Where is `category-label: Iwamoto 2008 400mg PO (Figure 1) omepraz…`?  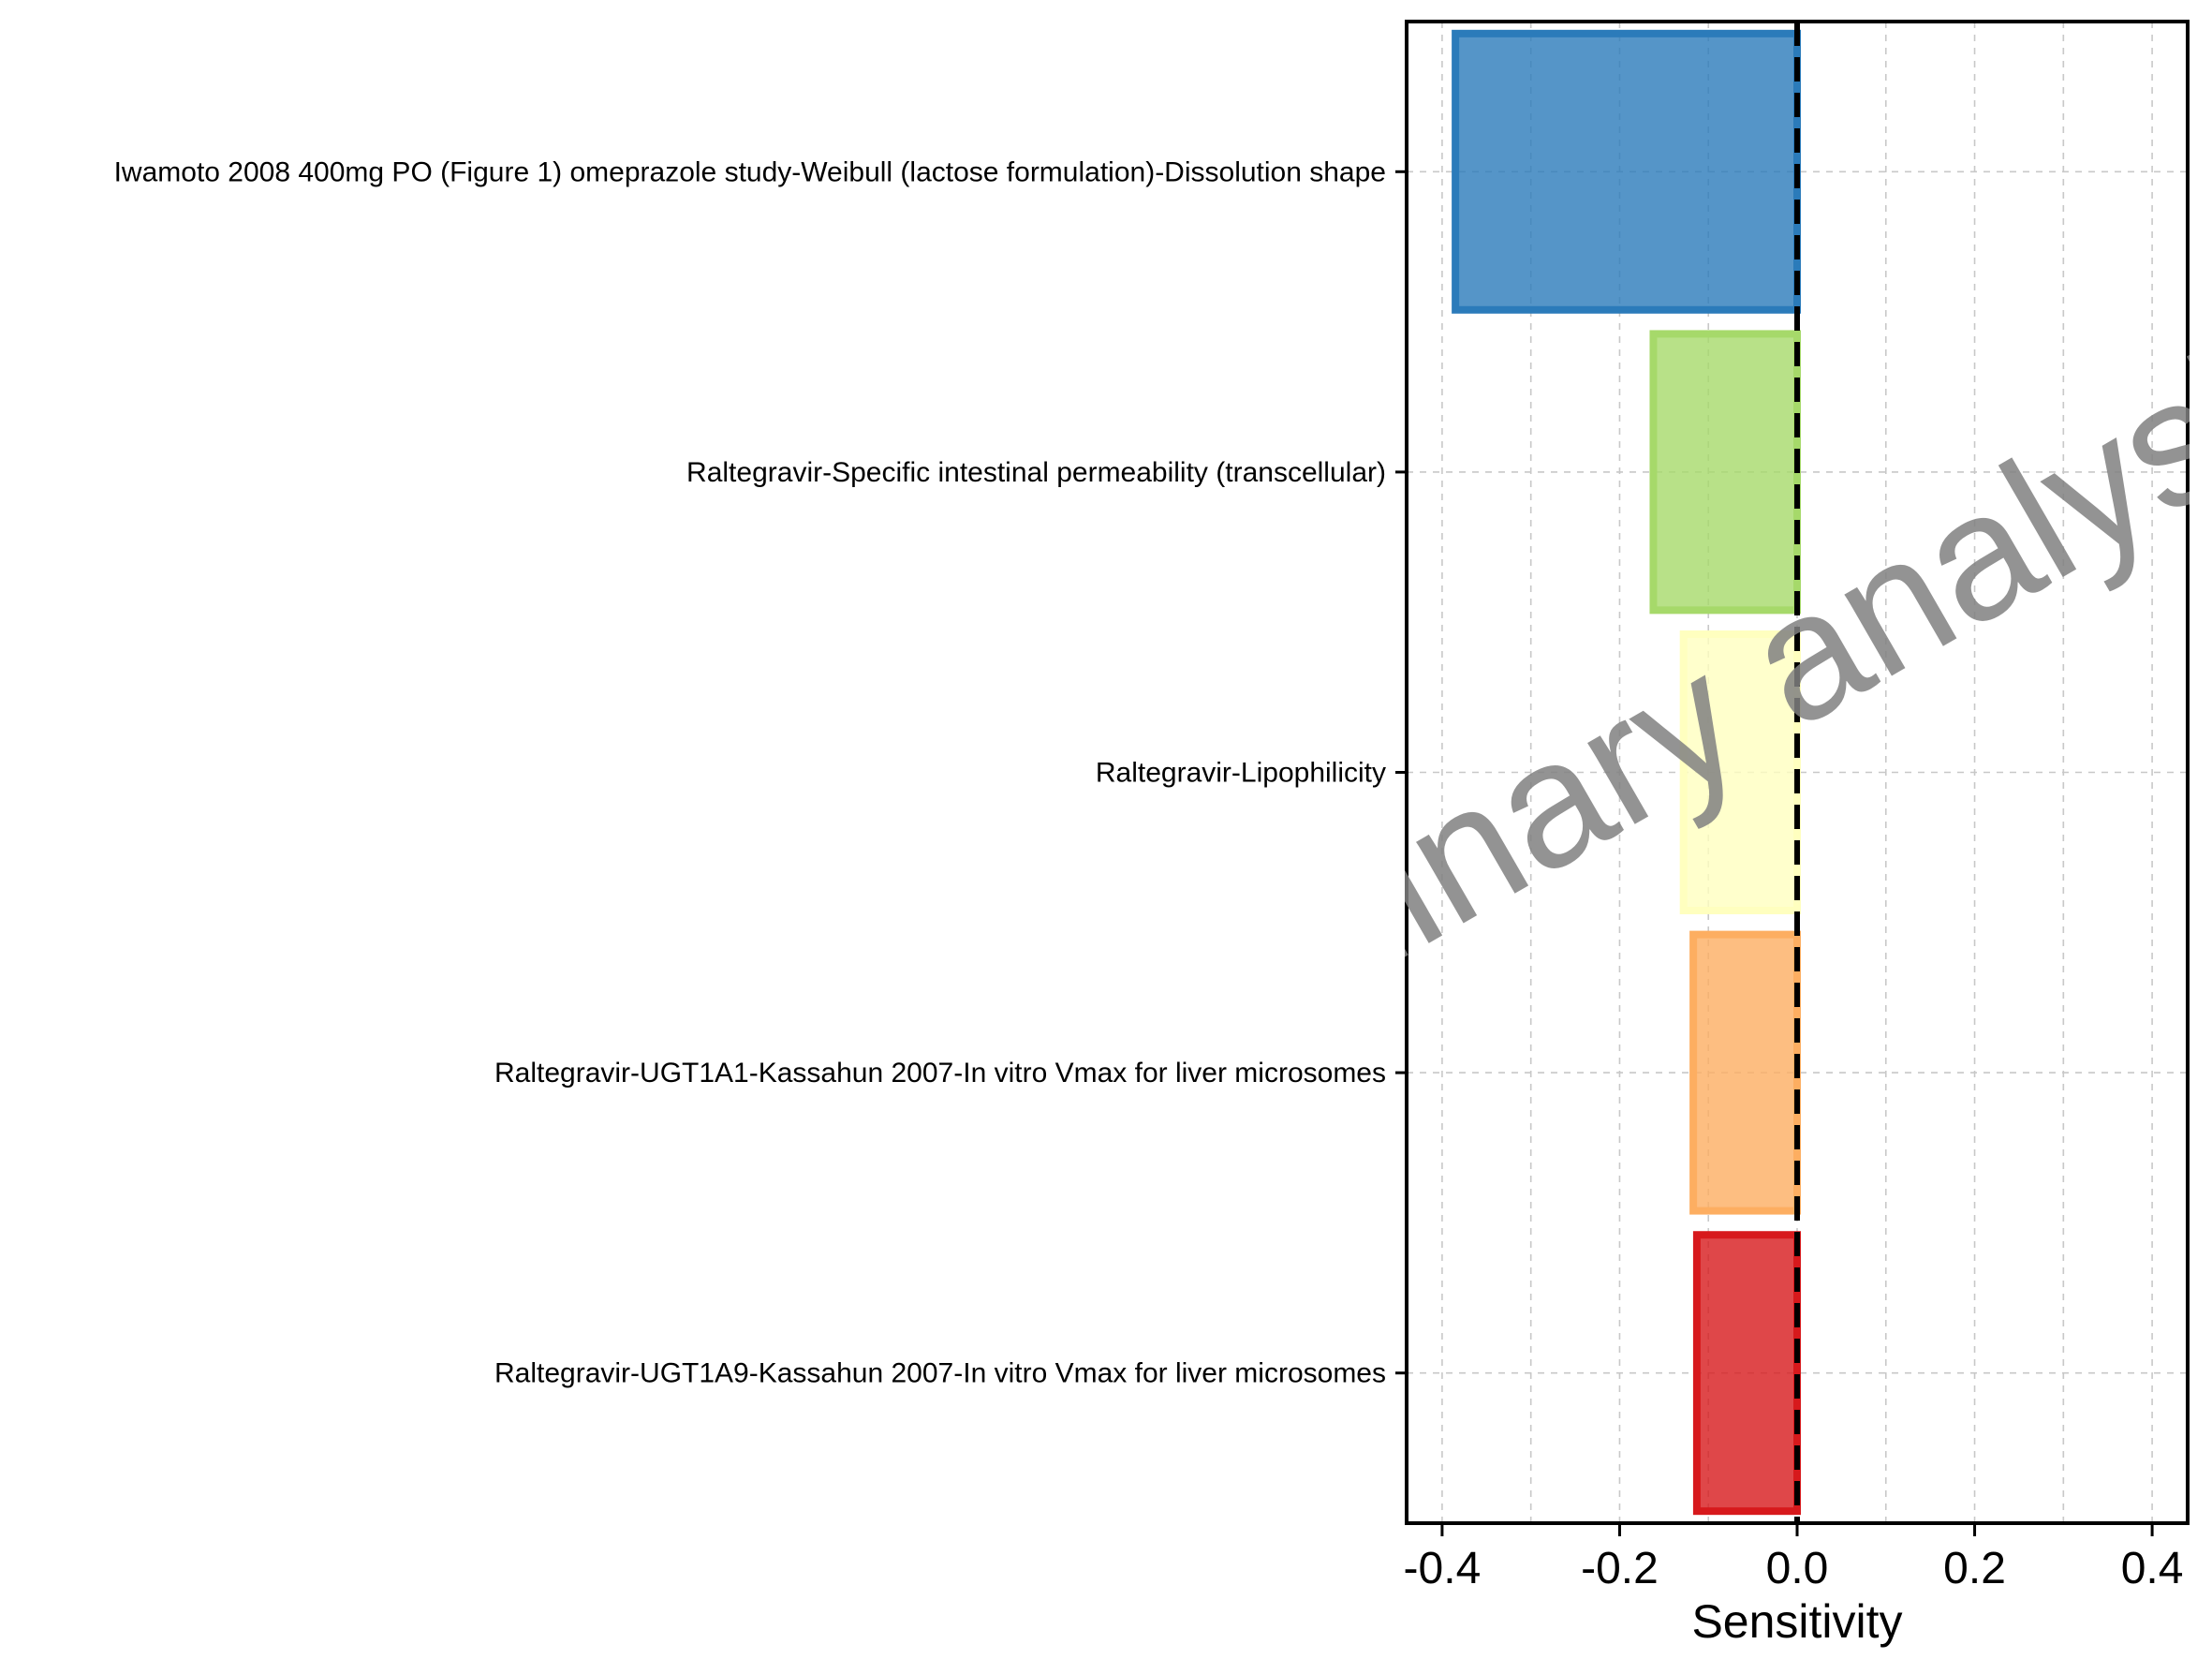 category-label: Iwamoto 2008 400mg PO (Figure 1) omepraz… is located at coordinates (750, 172).